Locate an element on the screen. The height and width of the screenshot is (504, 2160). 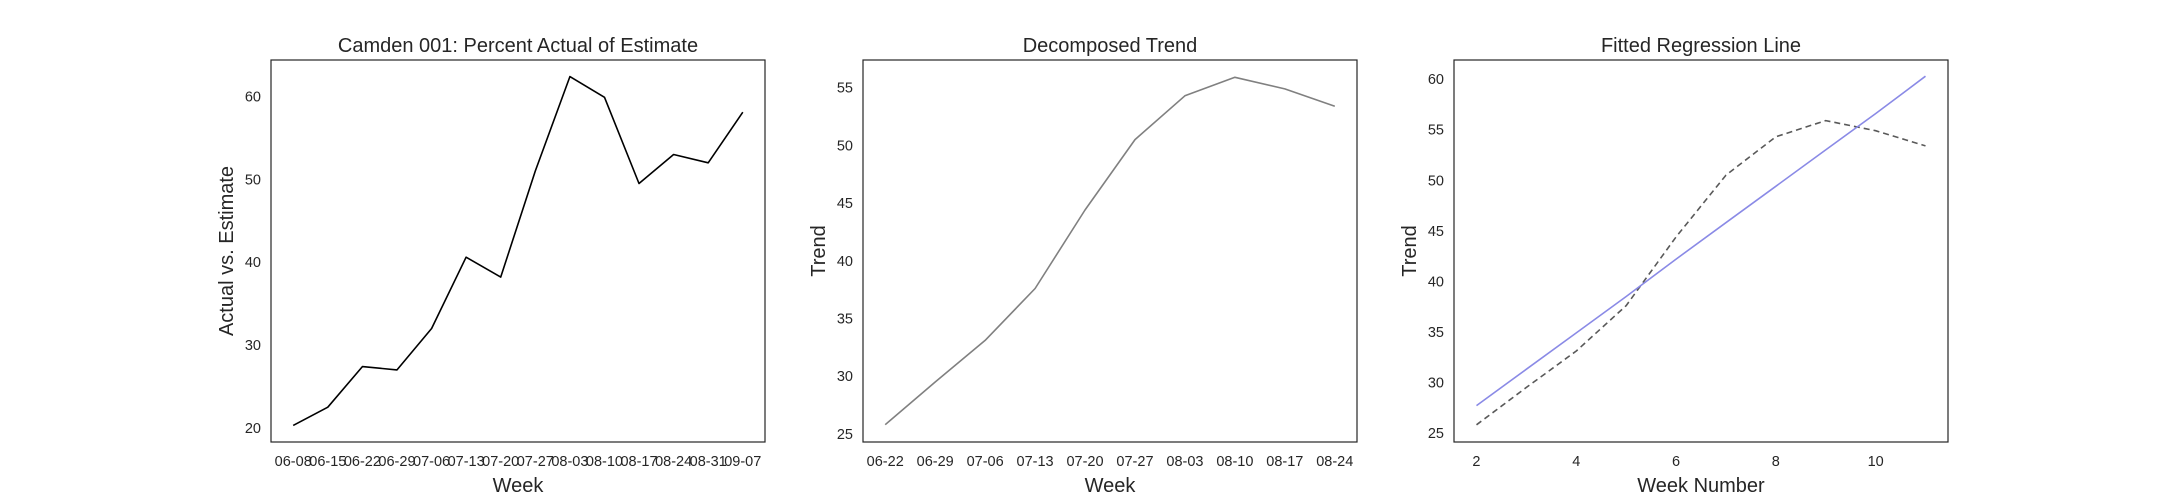
x-tick-label: 06-15 is located at coordinates (327, 462).